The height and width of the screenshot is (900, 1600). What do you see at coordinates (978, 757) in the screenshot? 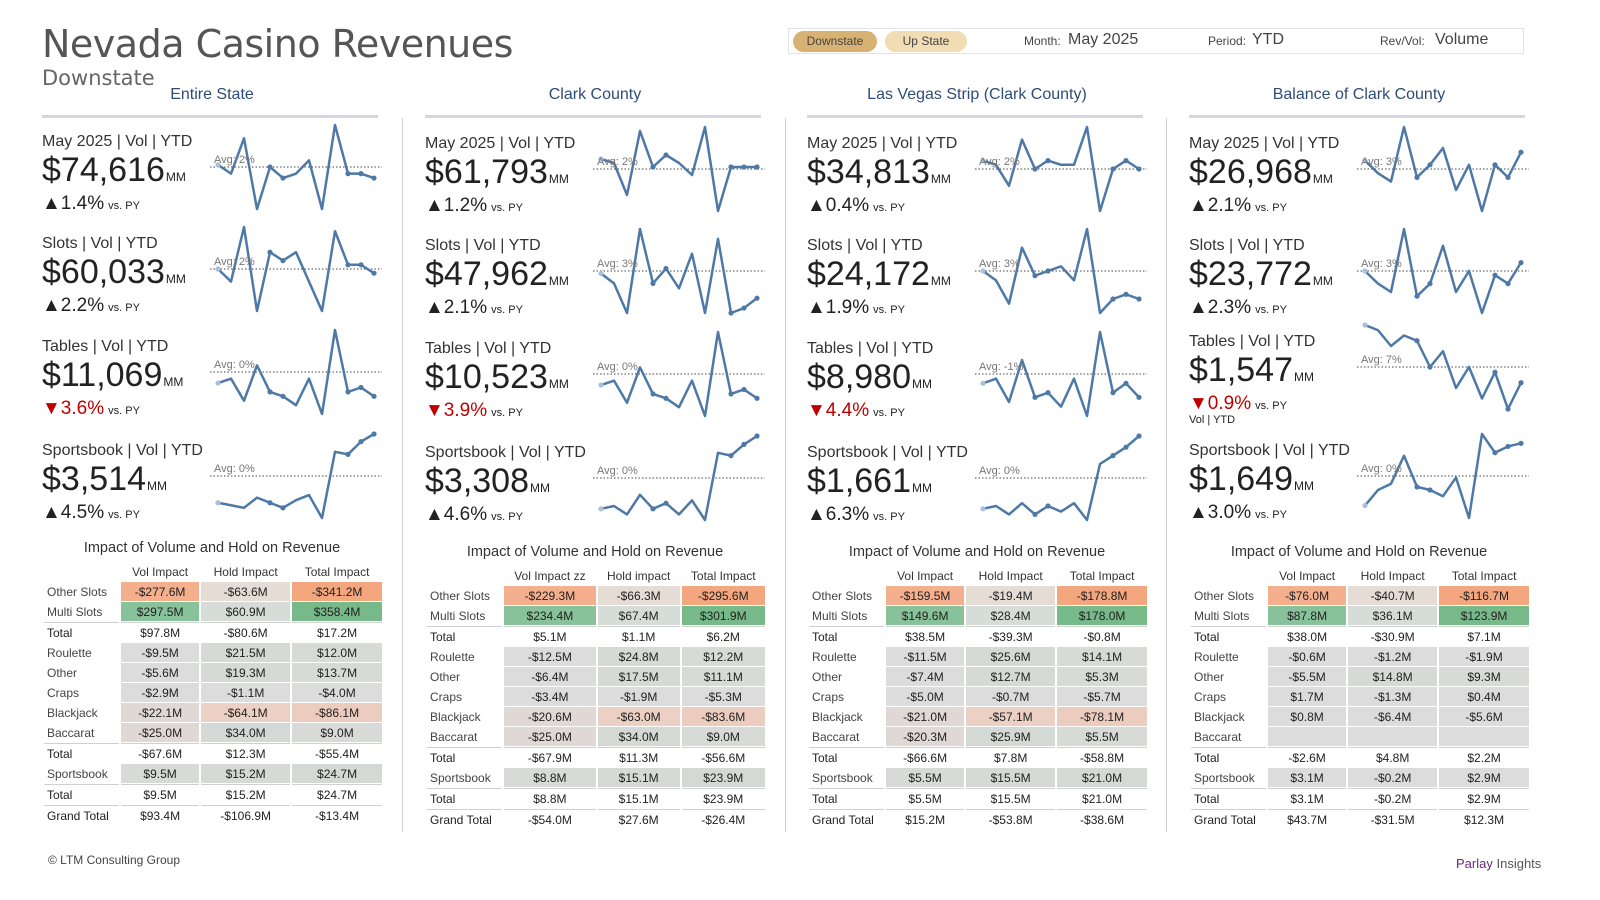
I see `table-total-row: Total -$66.6M $7.8M -$58.8M` at bounding box center [978, 757].